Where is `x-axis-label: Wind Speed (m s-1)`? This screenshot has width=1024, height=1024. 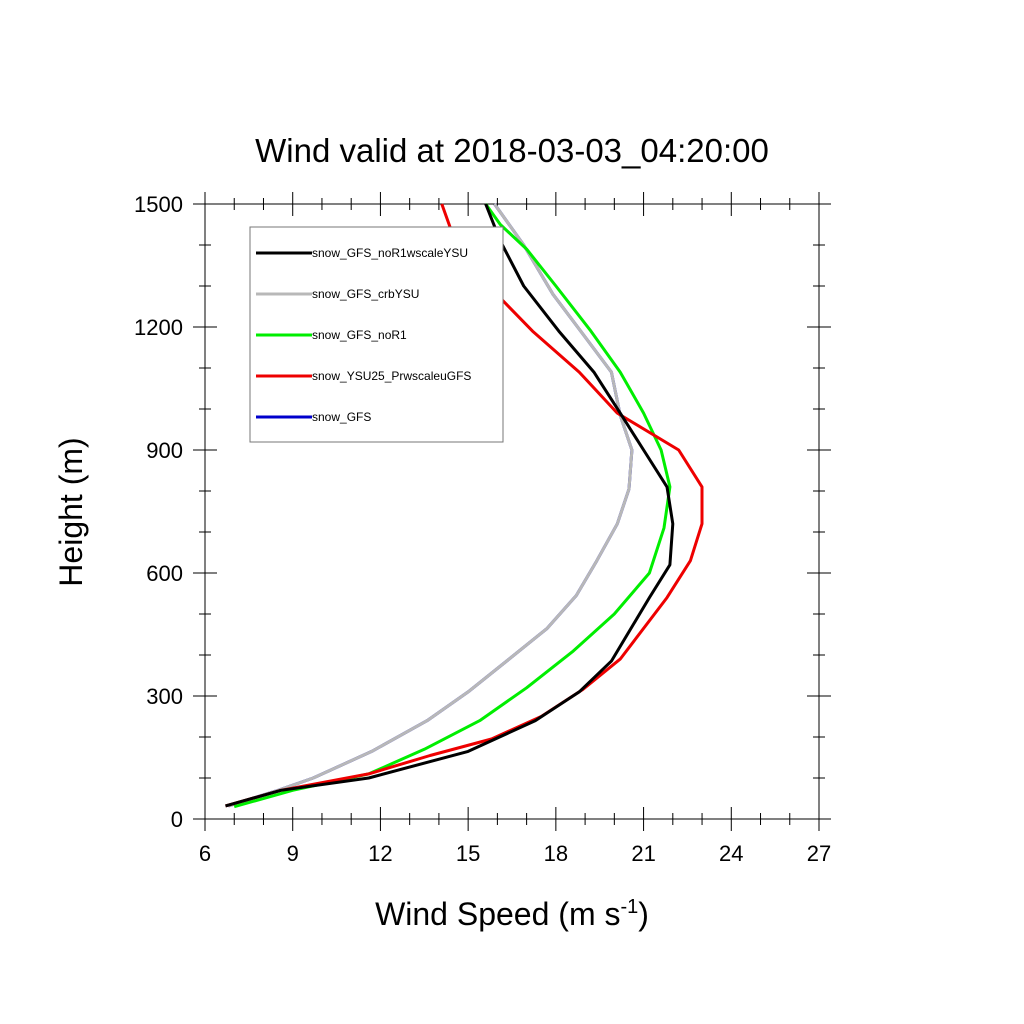
x-axis-label: Wind Speed (m s-1) is located at coordinates (512, 914).